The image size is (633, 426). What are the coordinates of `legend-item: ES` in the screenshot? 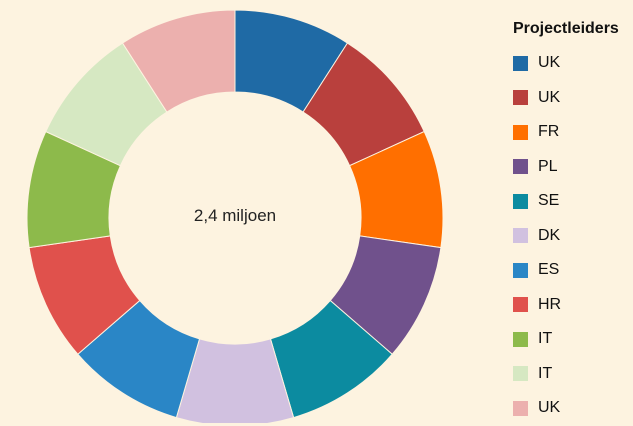 It's located at (566, 270).